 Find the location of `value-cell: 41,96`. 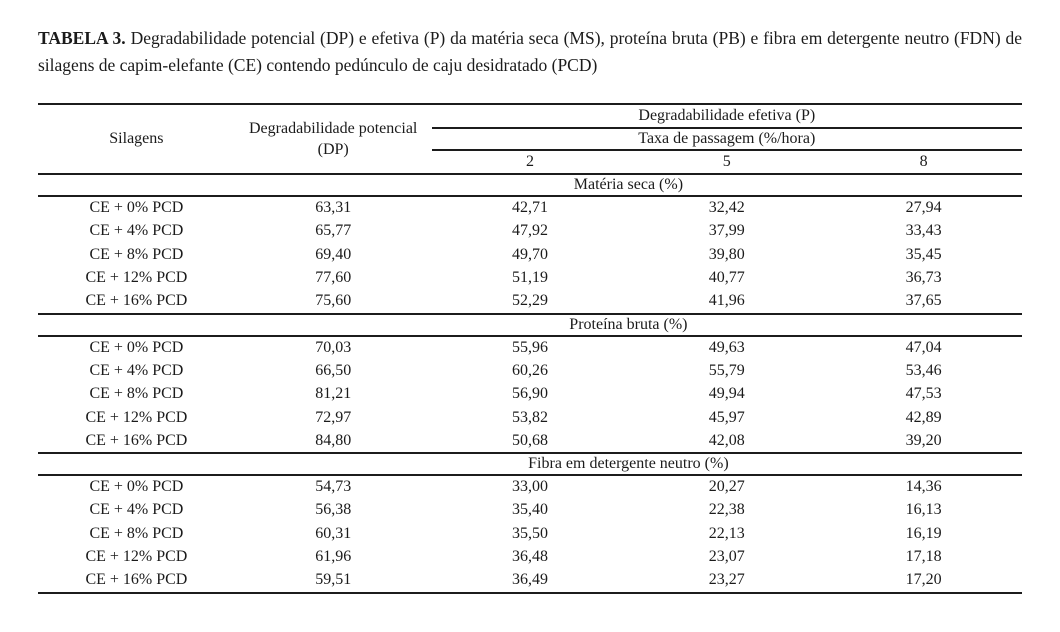

value-cell: 41,96 is located at coordinates (727, 302).